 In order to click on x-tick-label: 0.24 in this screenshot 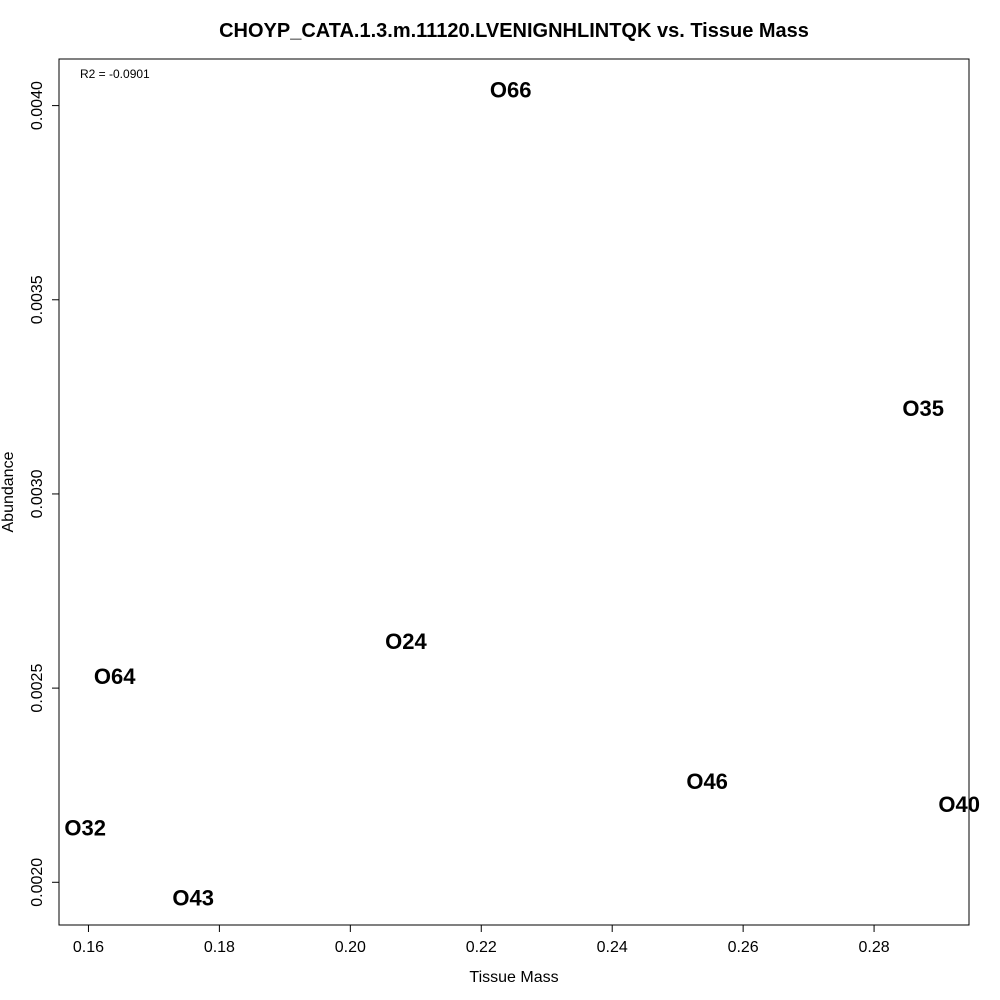, I will do `click(612, 947)`.